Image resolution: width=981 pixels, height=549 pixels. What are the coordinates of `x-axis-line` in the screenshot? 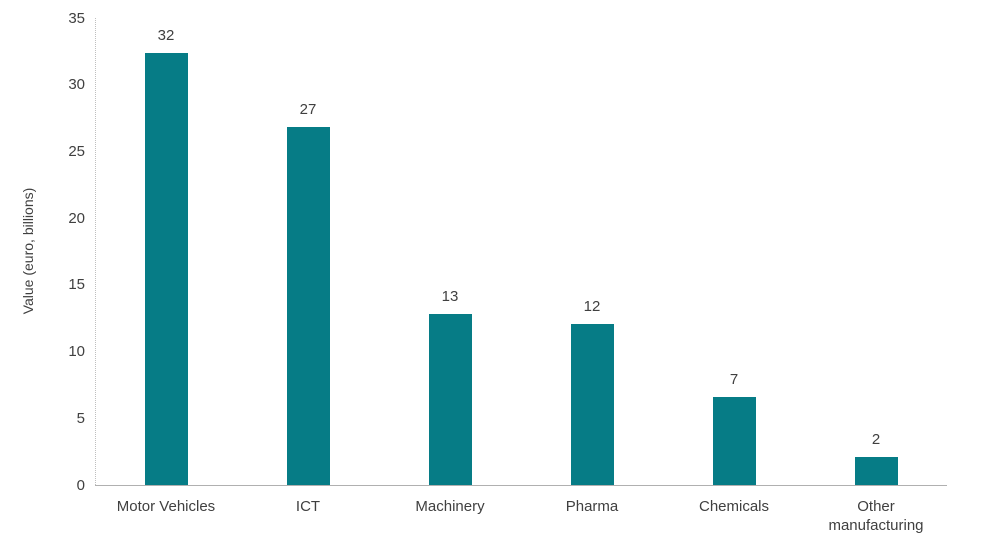 It's located at (521, 485).